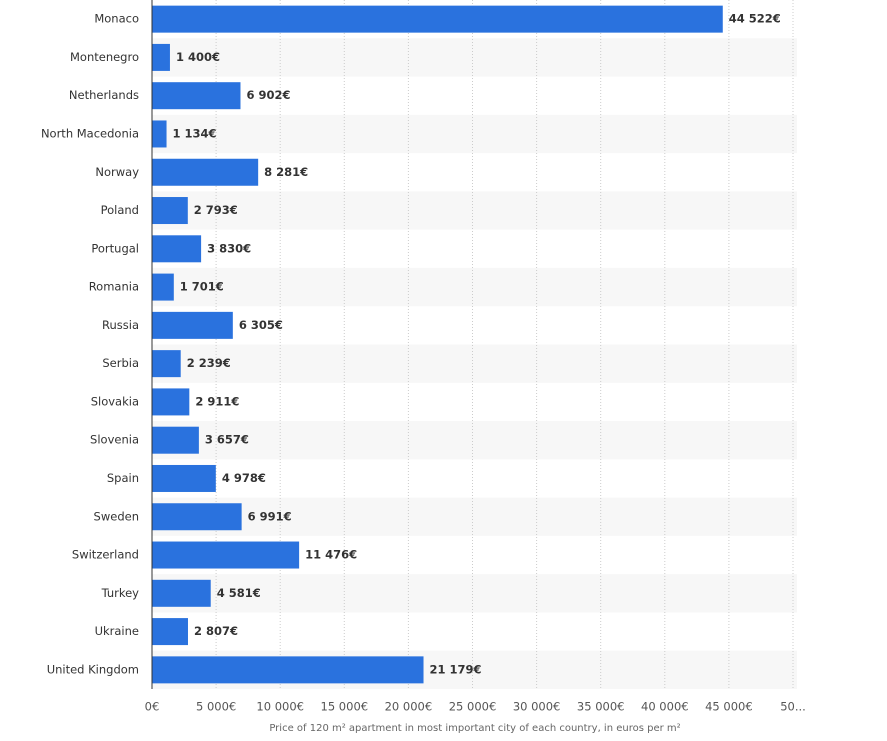 This screenshot has height=741, width=887. Describe the element at coordinates (114, 440) in the screenshot. I see `y-tick-label: Slovenia` at that location.